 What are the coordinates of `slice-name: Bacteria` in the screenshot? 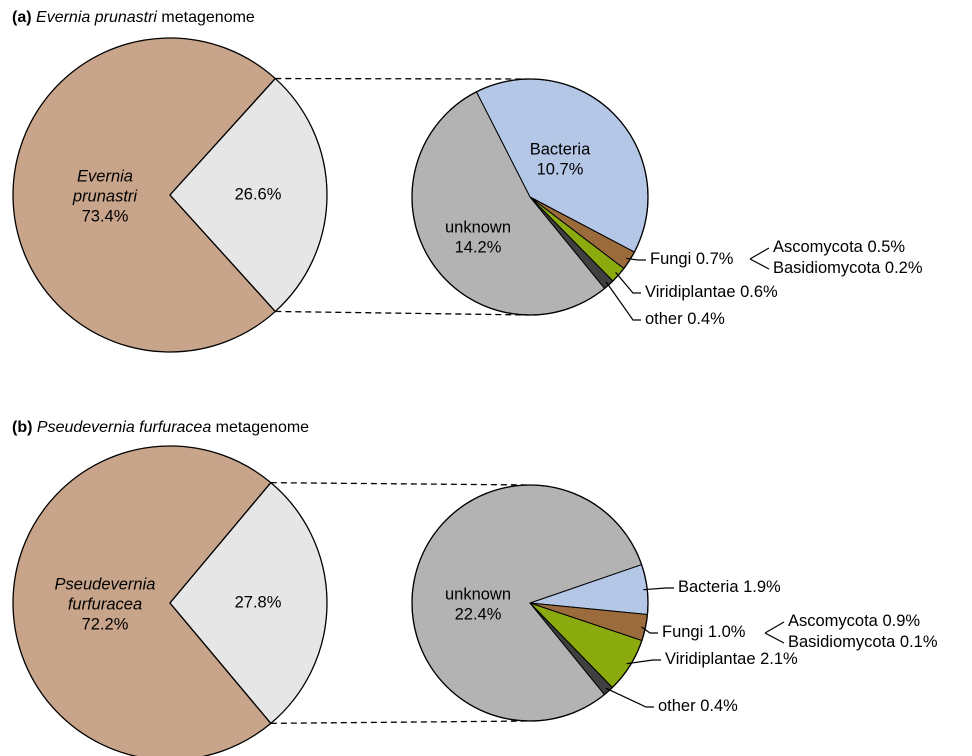 It's located at (708, 587).